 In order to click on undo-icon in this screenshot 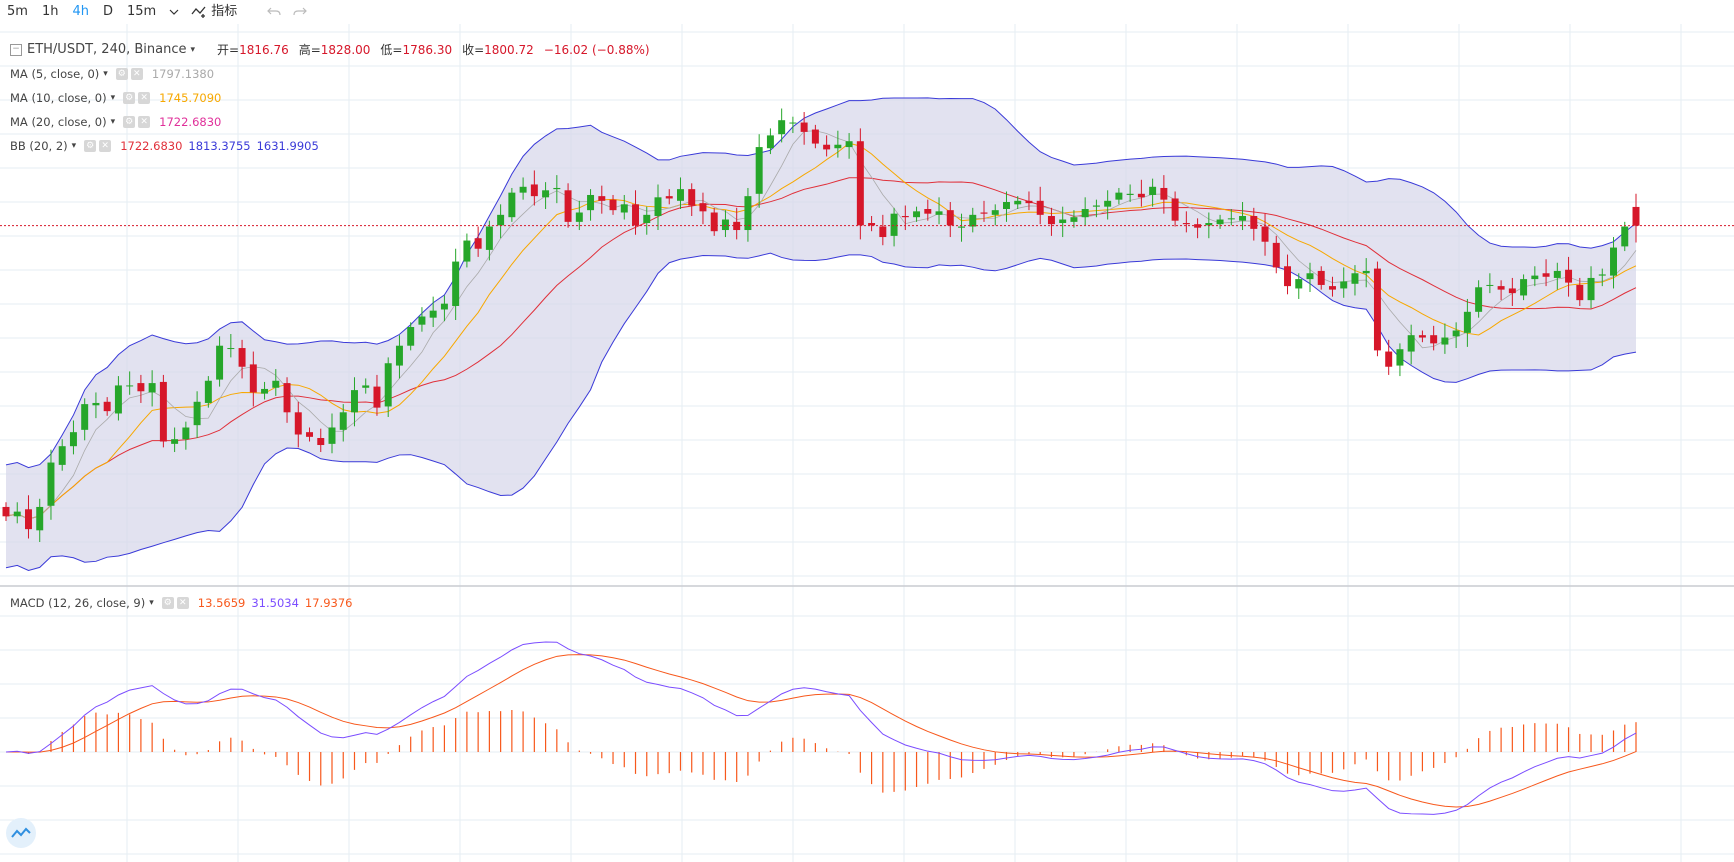, I will do `click(274, 12)`.